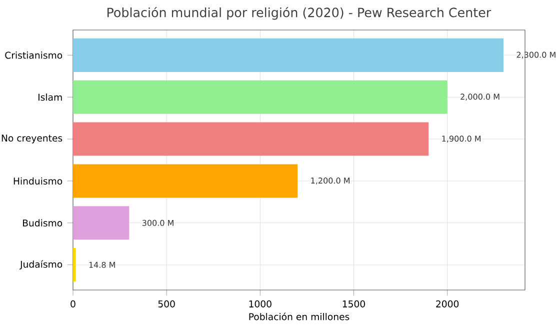 This screenshot has height=336, width=560. What do you see at coordinates (299, 13) in the screenshot?
I see `chart-title: Población mundial por religión (2020) - Pew Research Center` at bounding box center [299, 13].